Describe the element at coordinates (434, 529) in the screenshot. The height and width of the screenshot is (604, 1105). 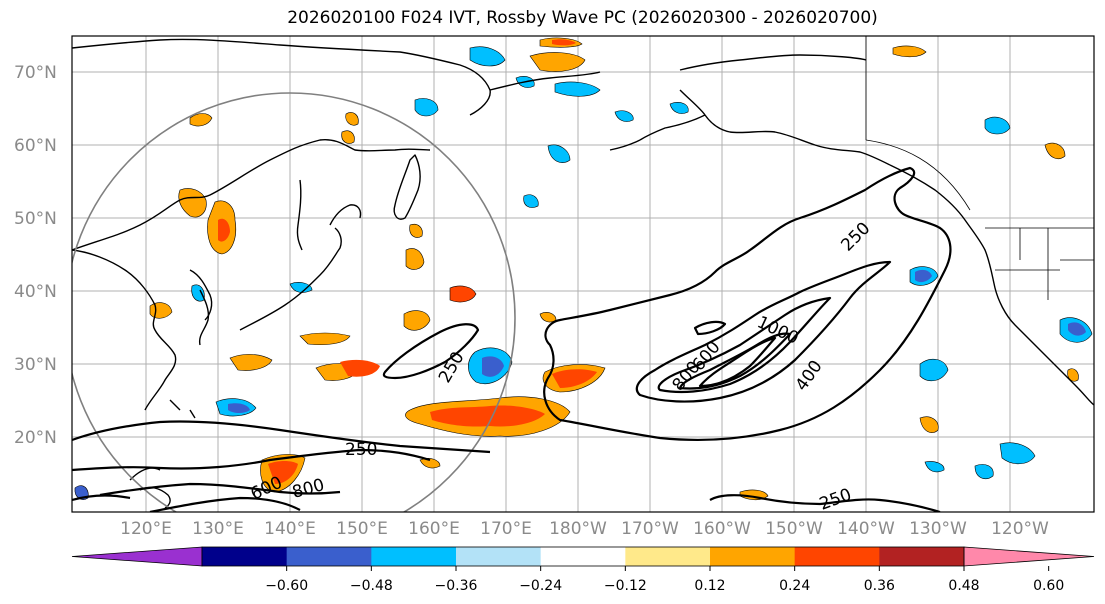
I see `lon-label: 160°E` at that location.